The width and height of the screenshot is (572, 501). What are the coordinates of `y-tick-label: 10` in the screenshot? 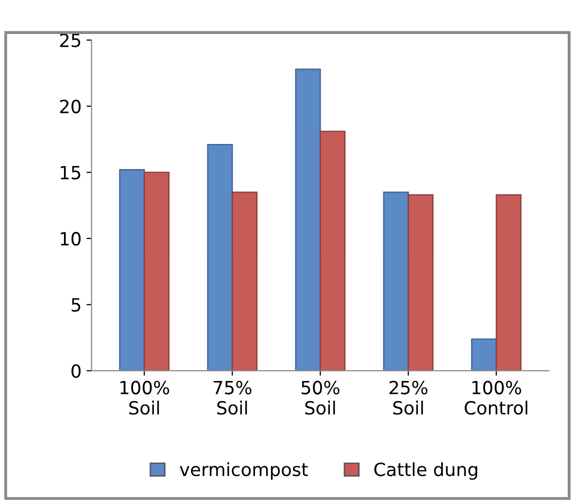 It's located at (70, 239).